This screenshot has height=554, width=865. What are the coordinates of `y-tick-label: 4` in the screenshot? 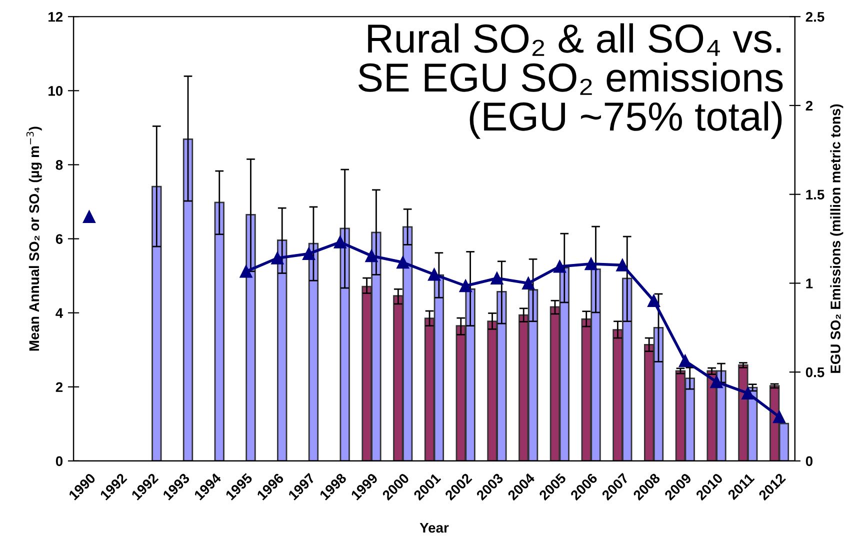 It's located at (60, 313).